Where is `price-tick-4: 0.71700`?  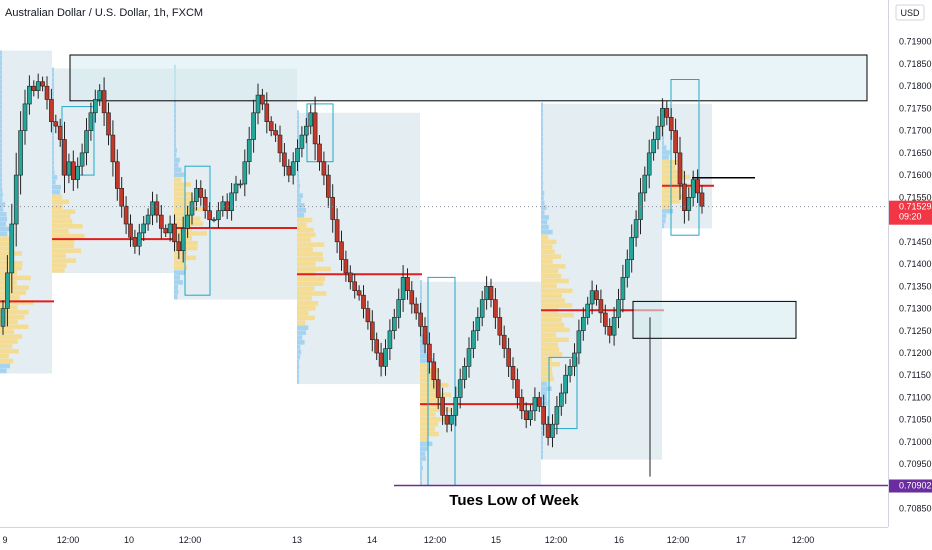 price-tick-4: 0.71700 is located at coordinates (915, 131).